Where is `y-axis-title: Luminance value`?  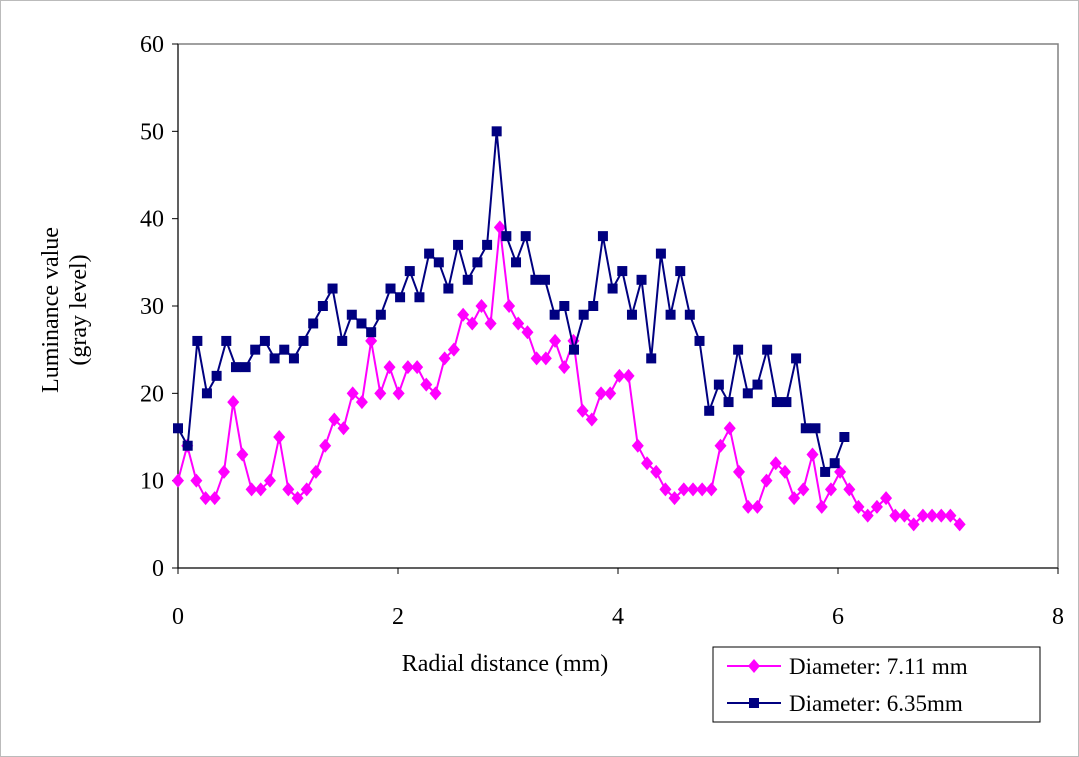 y-axis-title: Luminance value is located at coordinates (51, 310).